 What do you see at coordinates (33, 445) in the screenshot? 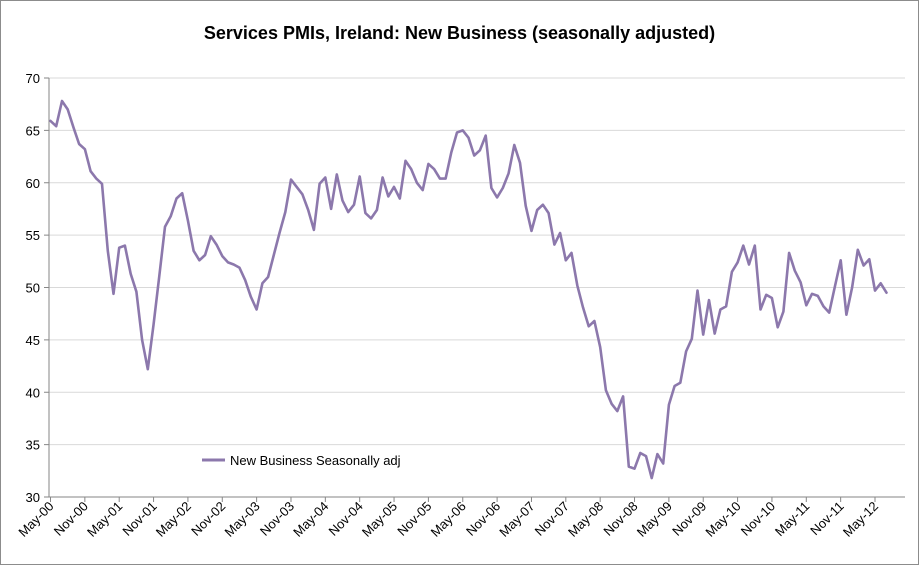
I see `y-tick-label: 35` at bounding box center [33, 445].